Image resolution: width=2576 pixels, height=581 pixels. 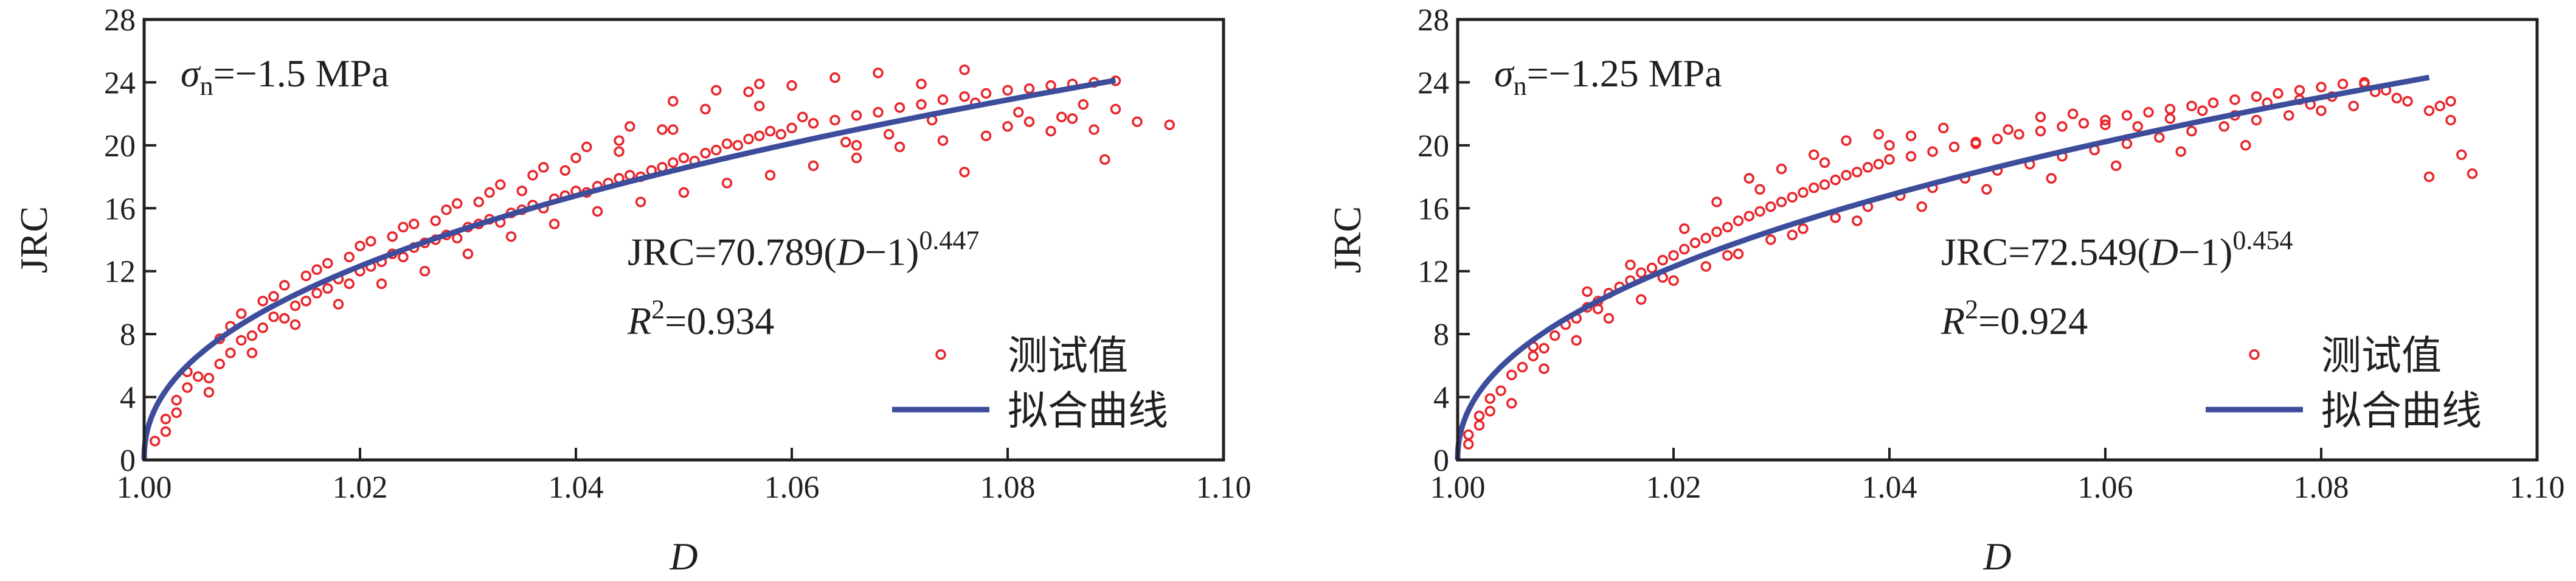 What do you see at coordinates (639, 321) in the screenshot?
I see `r2-symbol-left: R` at bounding box center [639, 321].